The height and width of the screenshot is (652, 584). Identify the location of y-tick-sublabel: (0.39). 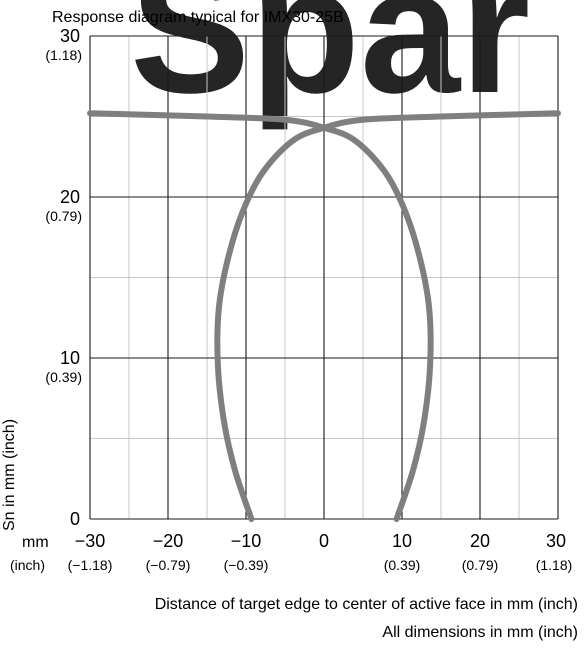
(63, 377).